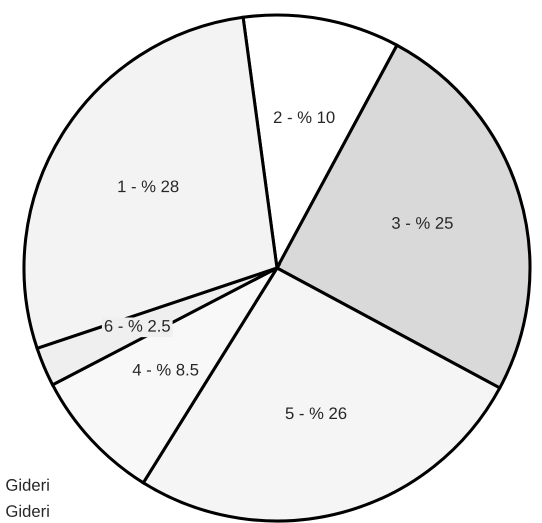 The width and height of the screenshot is (542, 523). Describe the element at coordinates (137, 326) in the screenshot. I see `slice-label: 6 - % 2.5` at that location.